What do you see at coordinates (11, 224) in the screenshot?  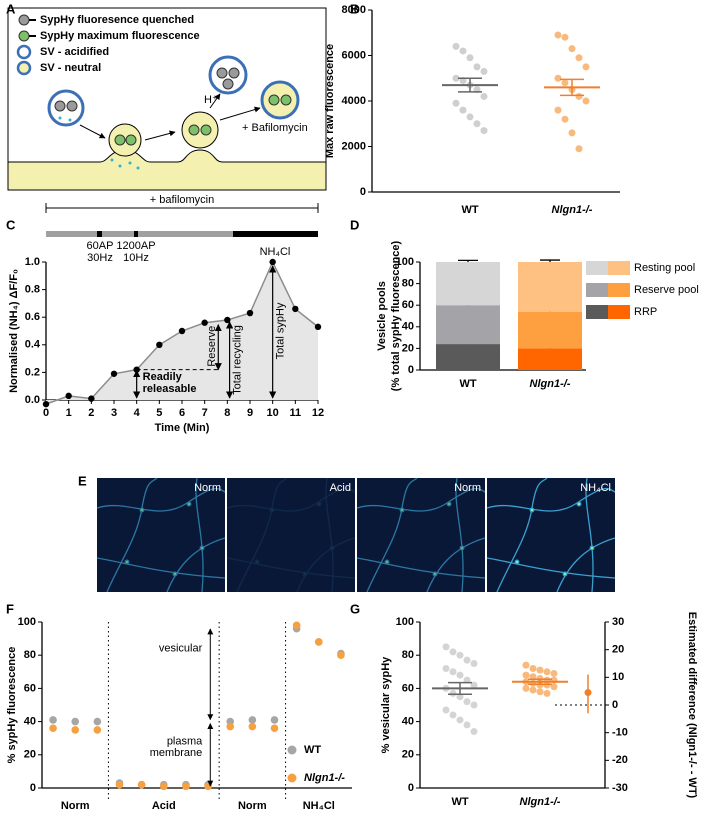 I see `panel-label: C` at bounding box center [11, 224].